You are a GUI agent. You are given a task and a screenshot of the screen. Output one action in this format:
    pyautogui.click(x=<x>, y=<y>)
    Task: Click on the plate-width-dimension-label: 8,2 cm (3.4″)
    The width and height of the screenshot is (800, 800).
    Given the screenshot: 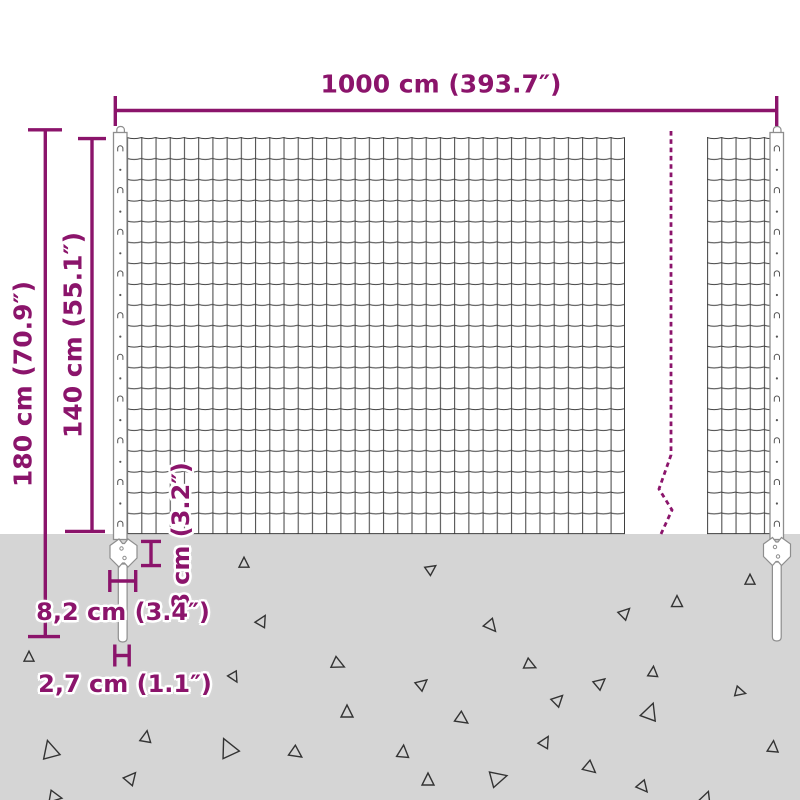 What is the action you would take?
    pyautogui.click(x=123, y=612)
    